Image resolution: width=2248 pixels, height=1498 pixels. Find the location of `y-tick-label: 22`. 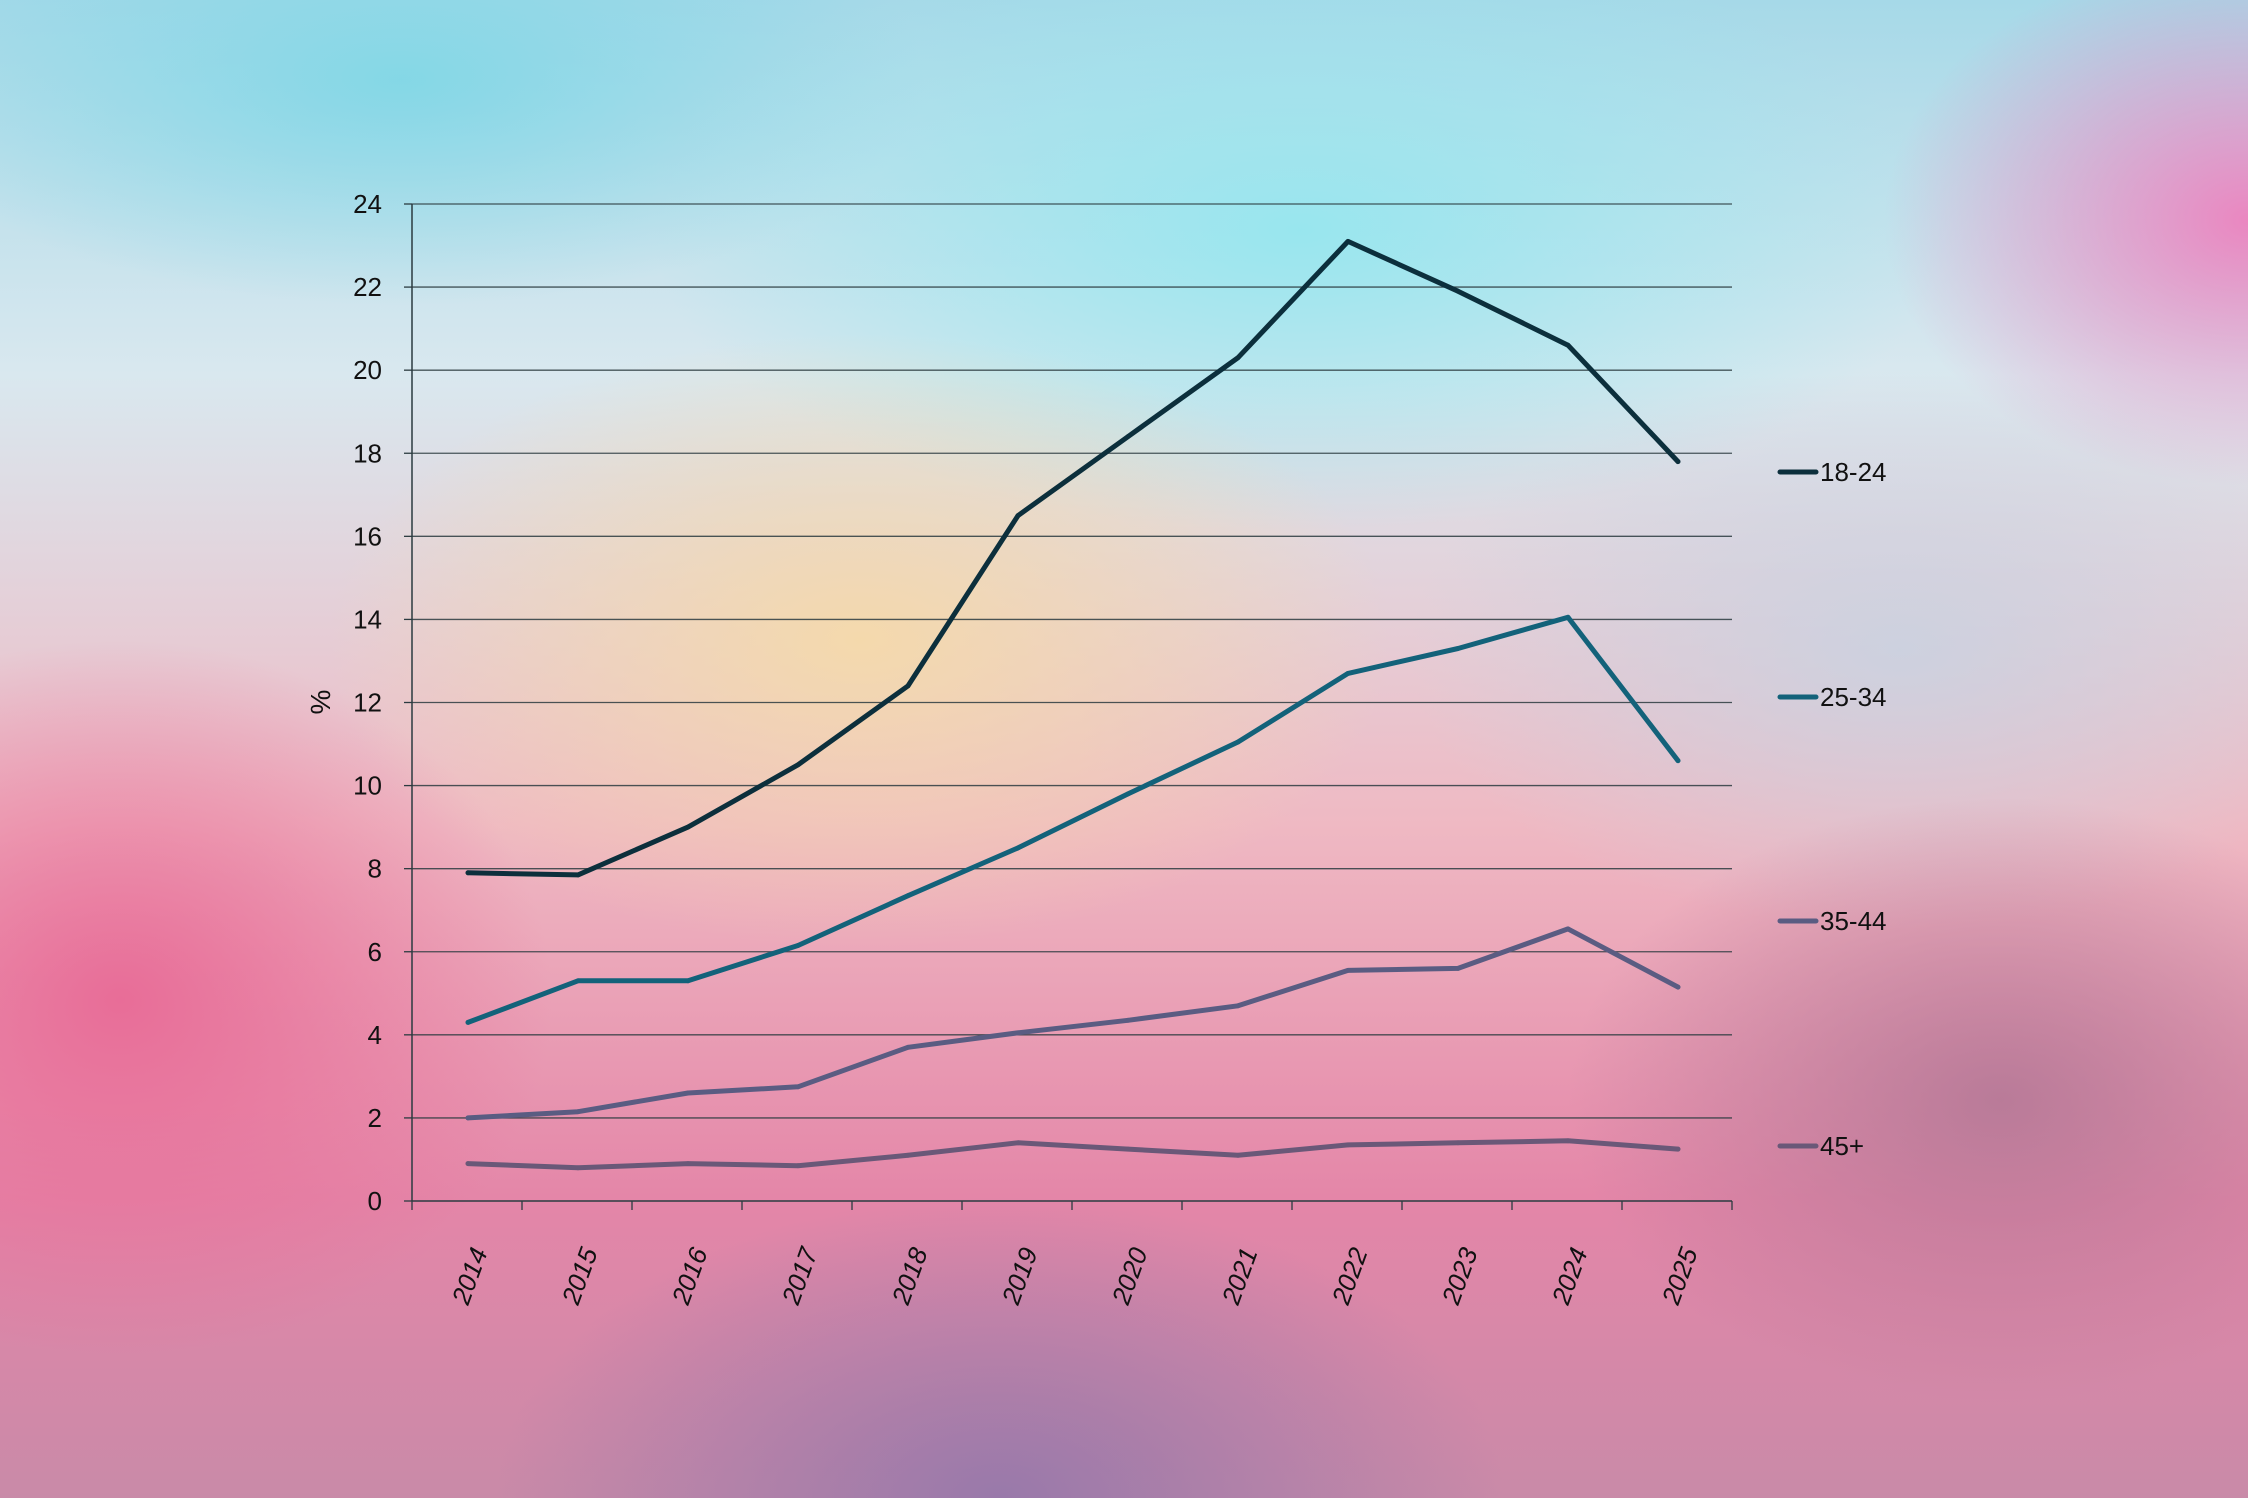

y-tick-label: 22 is located at coordinates (367, 287).